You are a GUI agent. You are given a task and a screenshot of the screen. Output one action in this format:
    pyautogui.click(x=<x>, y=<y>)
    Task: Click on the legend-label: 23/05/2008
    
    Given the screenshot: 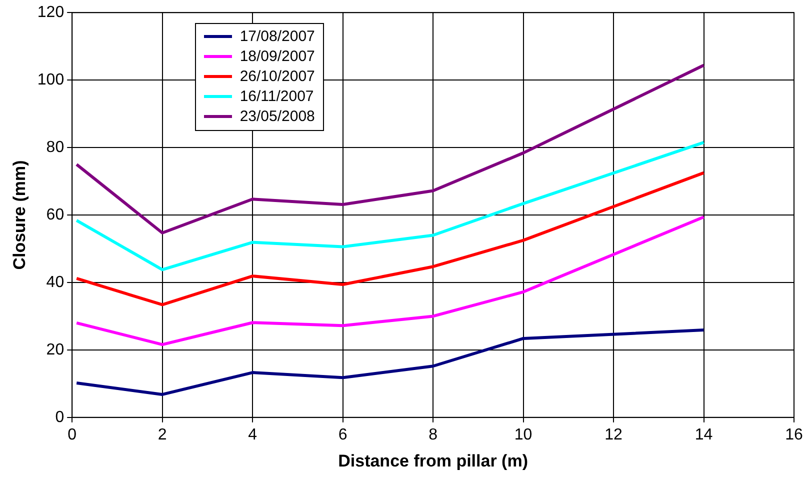 What is the action you would take?
    pyautogui.click(x=277, y=117)
    